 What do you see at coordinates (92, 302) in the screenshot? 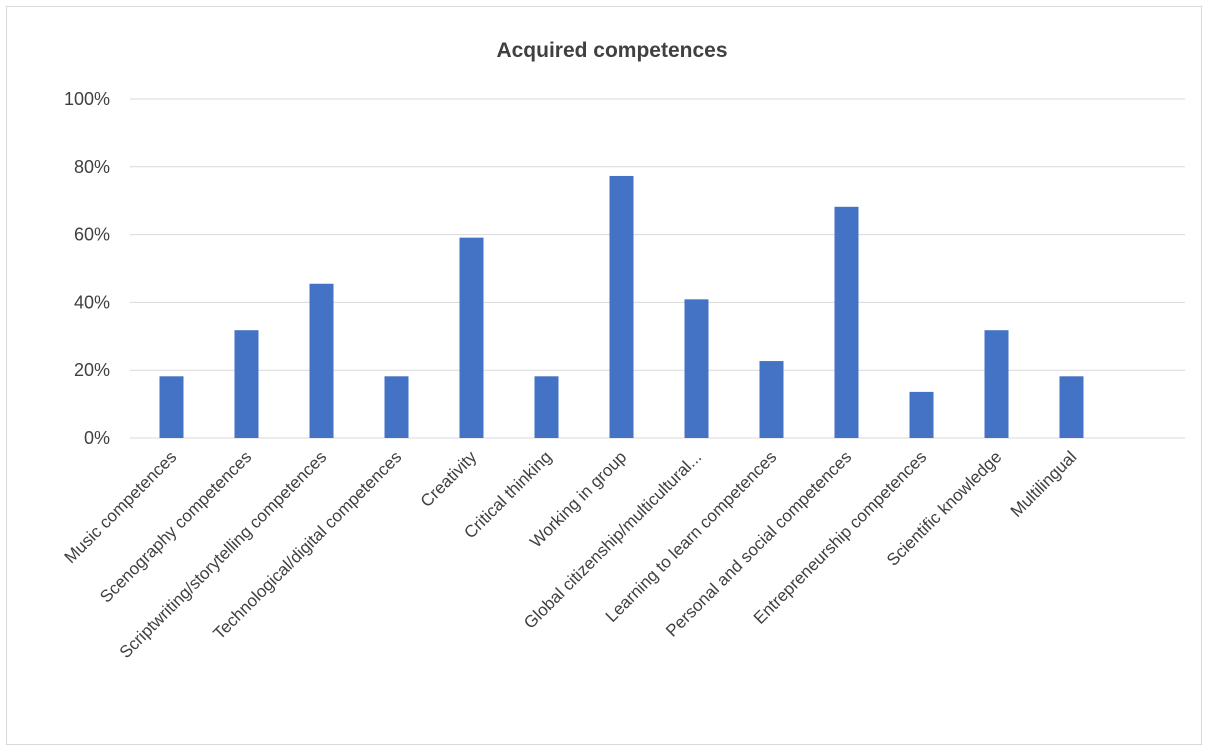
I see `y-tick-label: 40%` at bounding box center [92, 302].